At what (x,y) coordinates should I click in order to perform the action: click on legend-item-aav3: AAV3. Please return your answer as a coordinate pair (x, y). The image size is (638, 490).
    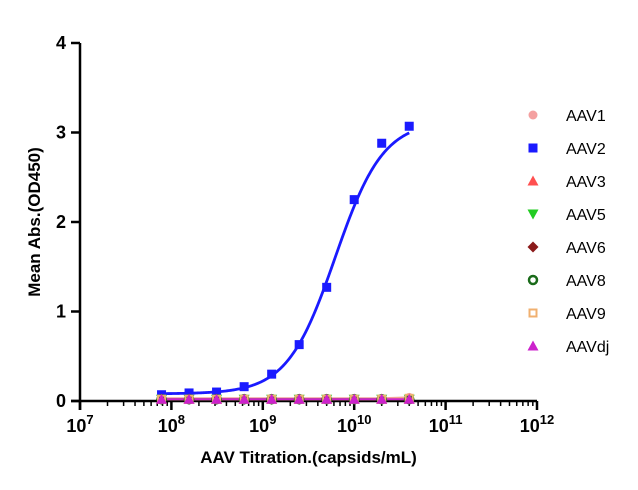
    Looking at the image, I should click on (566, 182).